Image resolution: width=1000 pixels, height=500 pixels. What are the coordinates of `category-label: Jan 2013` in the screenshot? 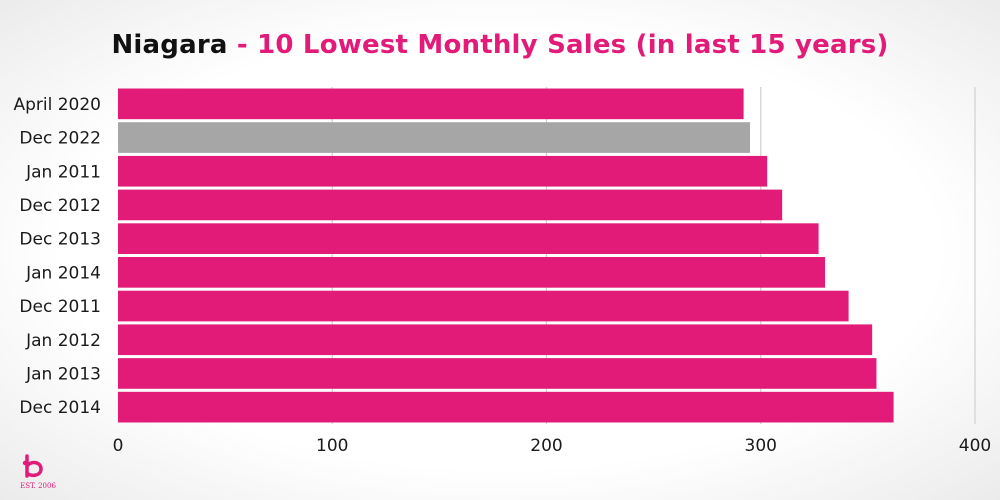 It's located at (63, 374).